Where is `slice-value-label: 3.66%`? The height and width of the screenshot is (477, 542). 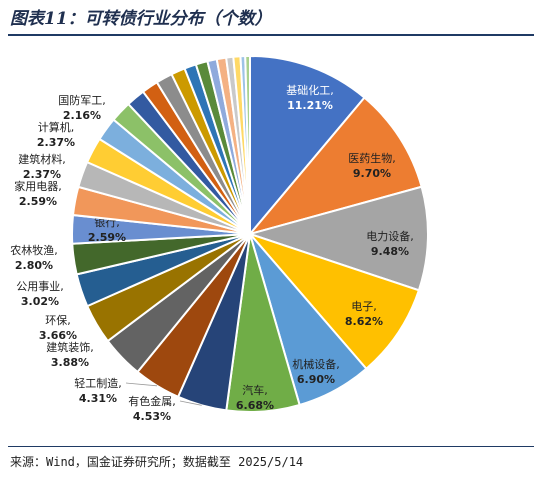
slice-value-label: 3.66% is located at coordinates (58, 335).